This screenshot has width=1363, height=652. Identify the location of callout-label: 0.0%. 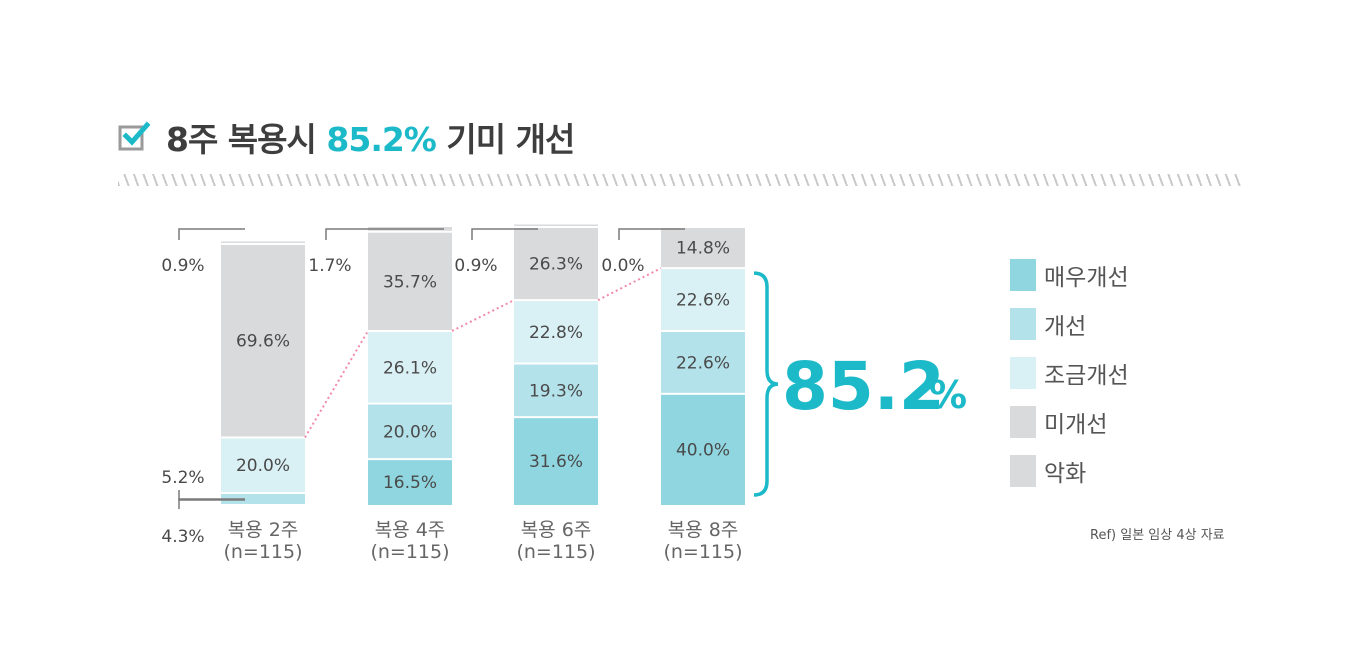
(622, 266).